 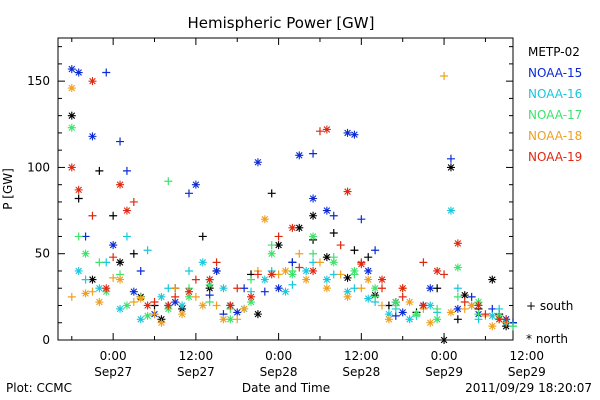 I want to click on timestamp: 2011/09/29 18:20:07, so click(x=528, y=388).